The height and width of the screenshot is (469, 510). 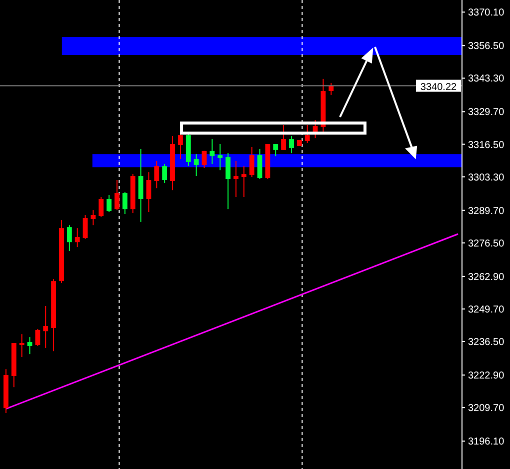 What do you see at coordinates (486, 310) in the screenshot?
I see `y-tick-label: 3249.70` at bounding box center [486, 310].